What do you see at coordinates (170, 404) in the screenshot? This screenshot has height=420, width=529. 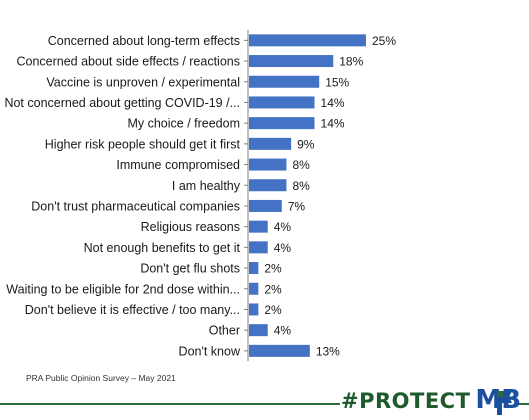 I see `brand-divider` at bounding box center [170, 404].